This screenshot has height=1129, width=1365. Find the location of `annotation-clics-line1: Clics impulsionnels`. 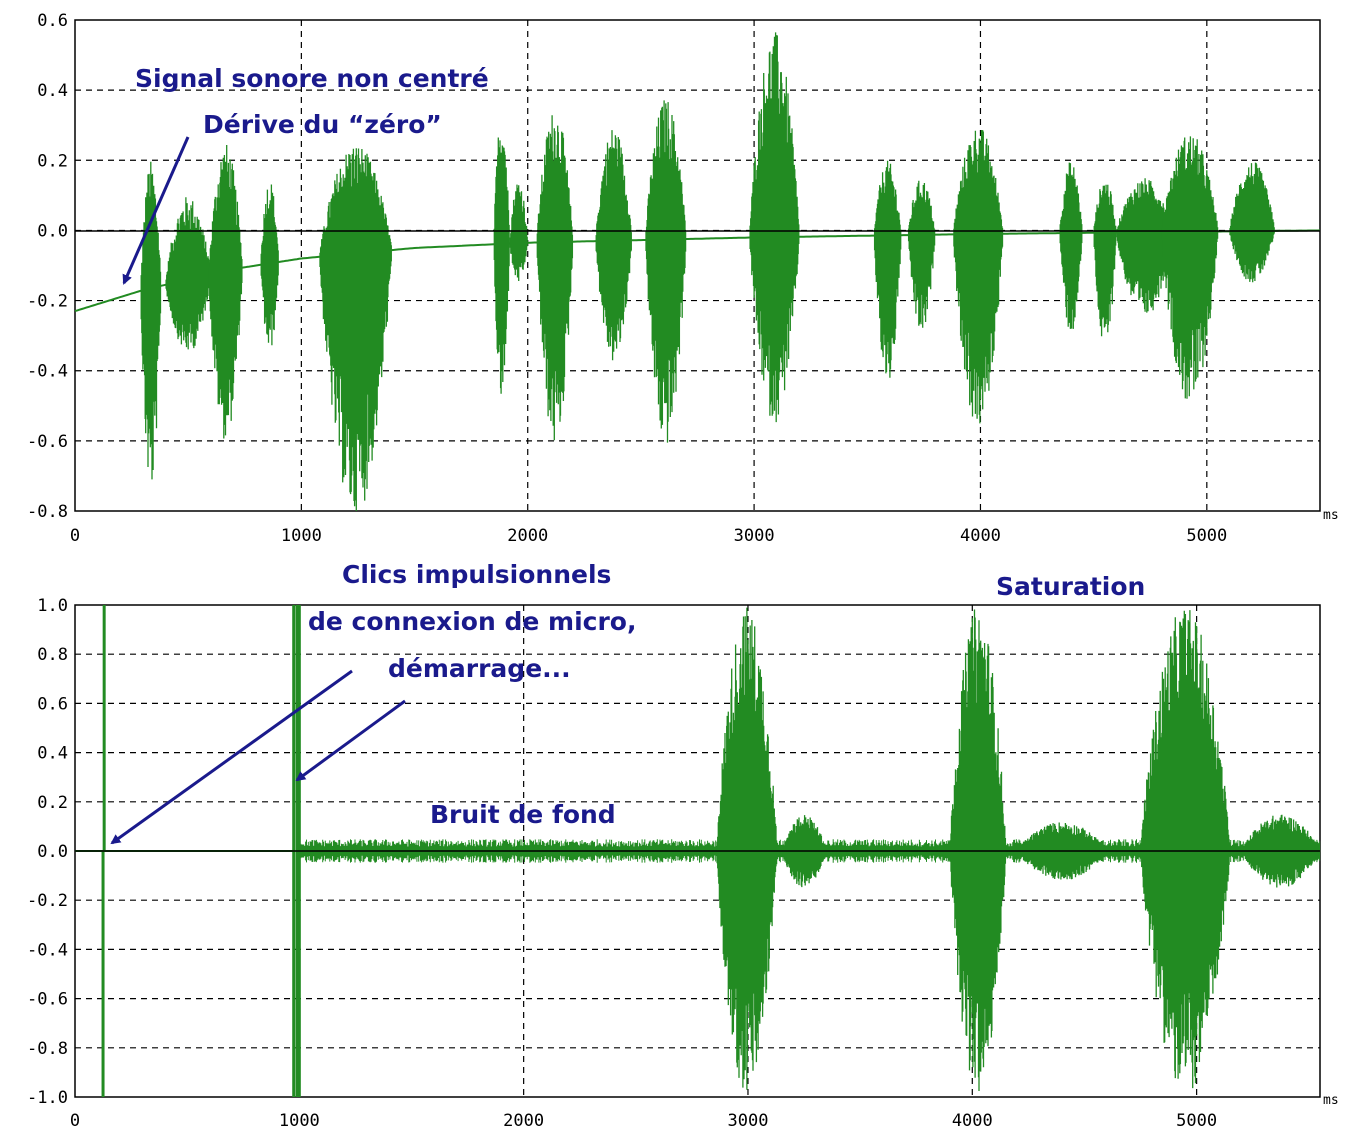

annotation-clics-line1: Clics impulsionnels is located at coordinates (476, 574).